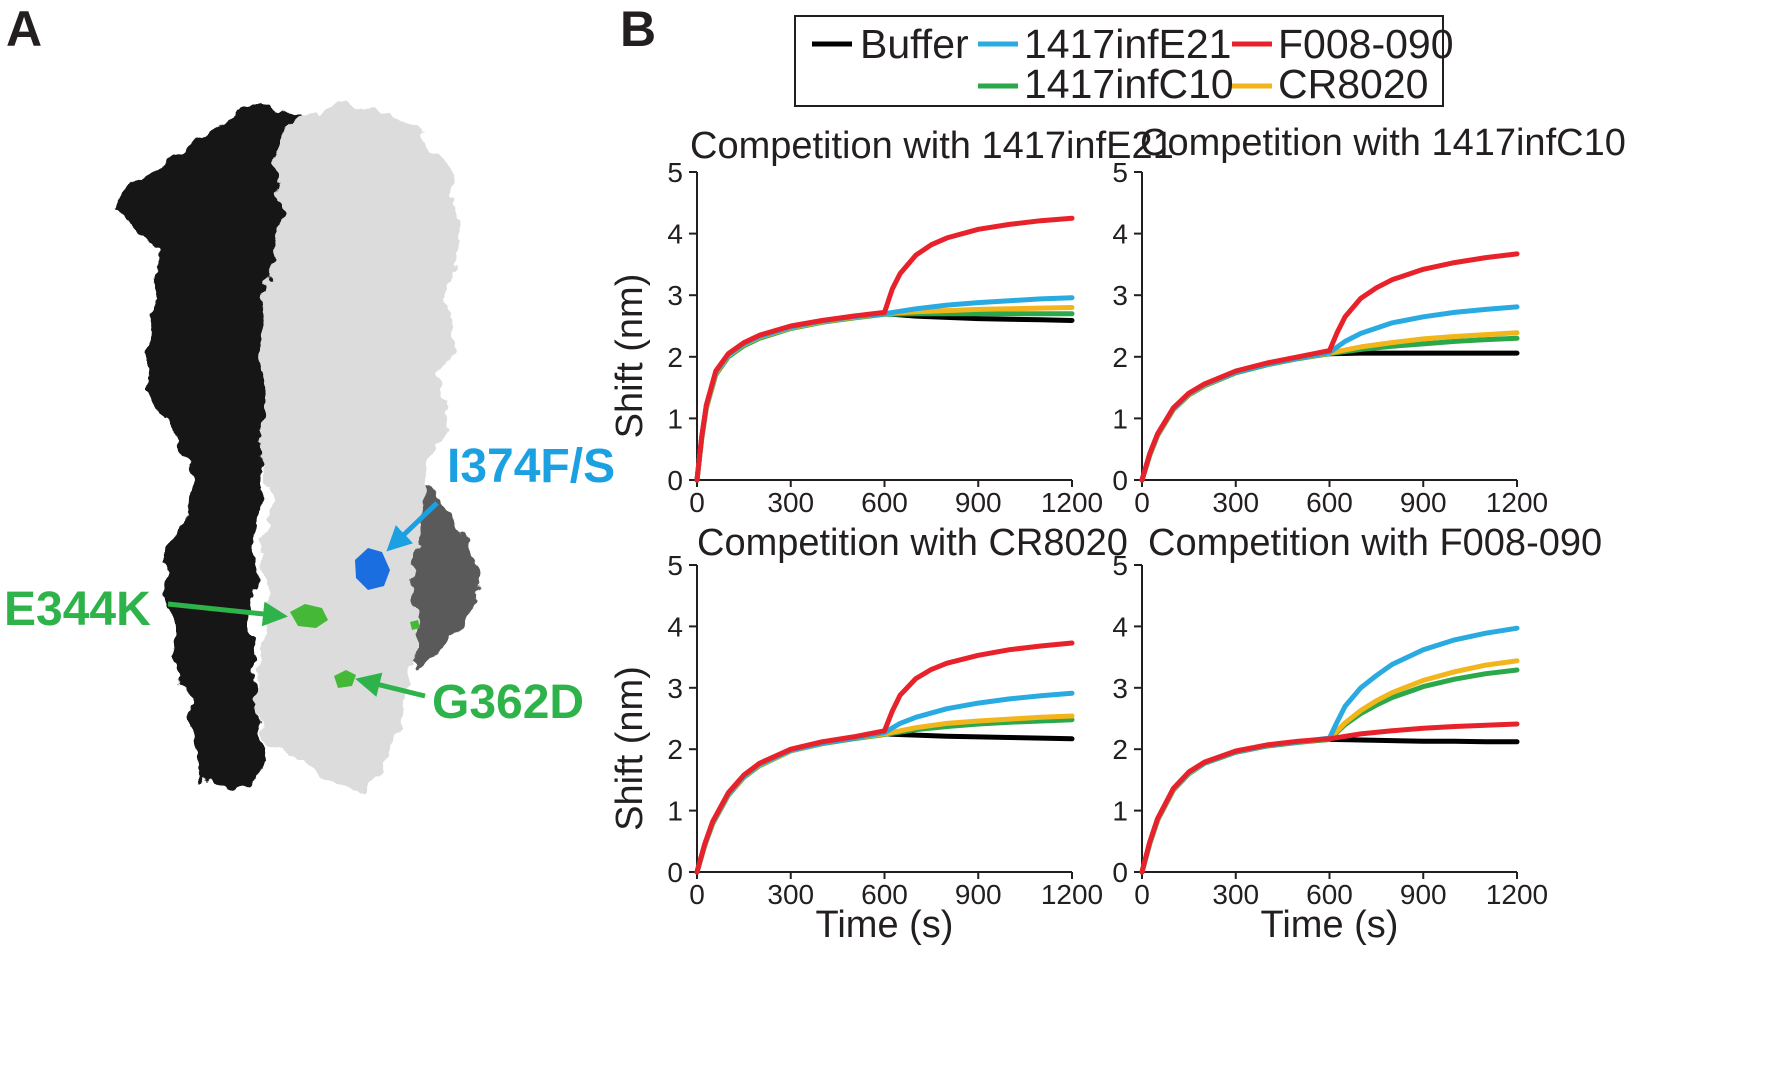  What do you see at coordinates (309, 616) in the screenshot?
I see `green-patch-e344k` at bounding box center [309, 616].